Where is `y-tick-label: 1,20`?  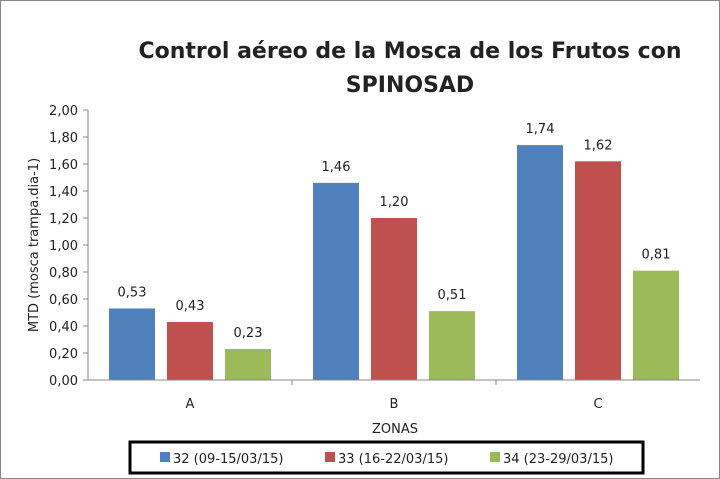
y-tick-label: 1,20 is located at coordinates (63, 219).